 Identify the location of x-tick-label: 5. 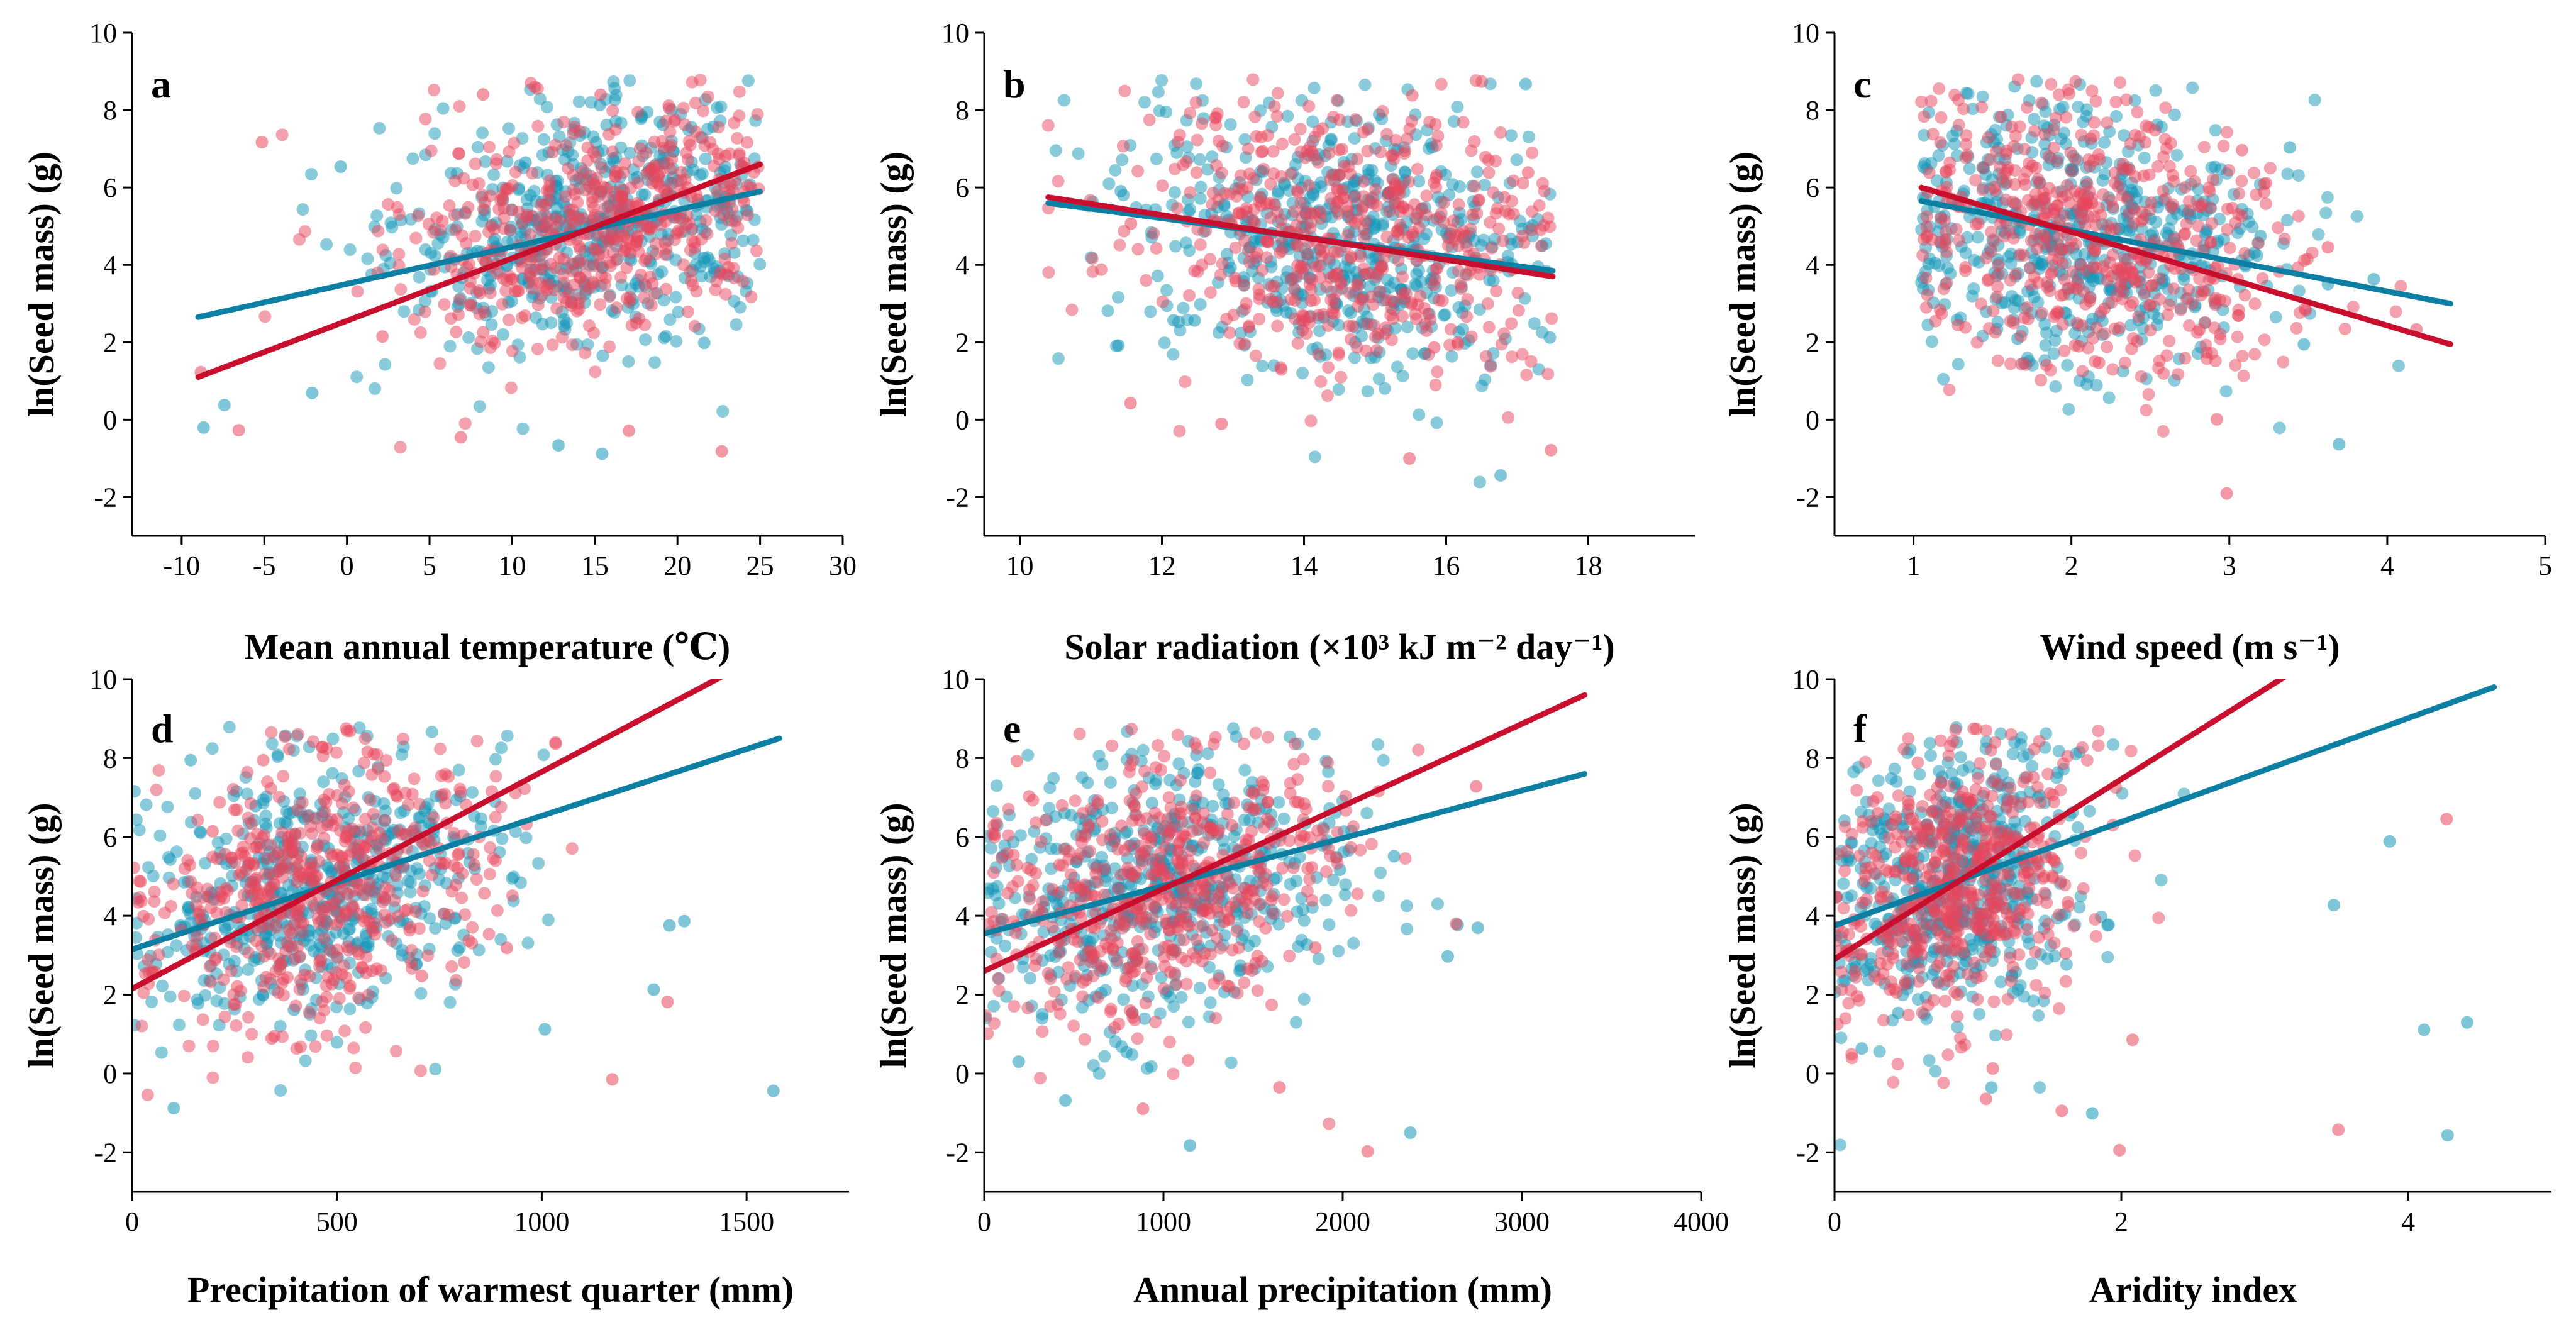
(429, 565).